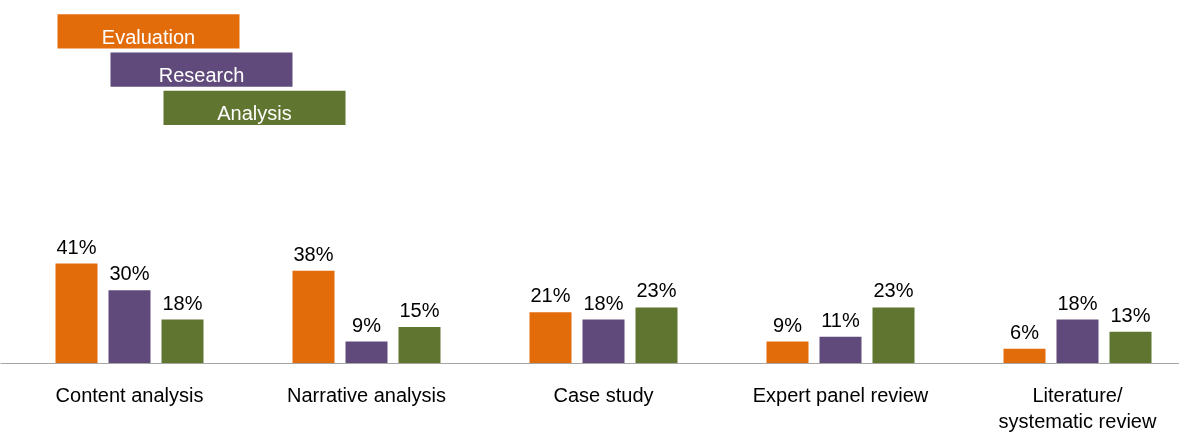  I want to click on data-label: 38%, so click(313, 253).